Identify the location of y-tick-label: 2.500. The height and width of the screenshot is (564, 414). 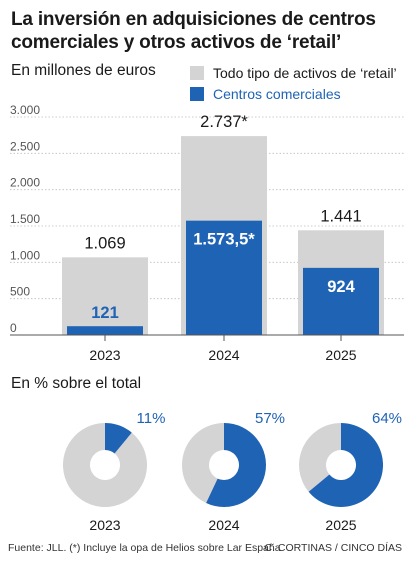
(25, 146).